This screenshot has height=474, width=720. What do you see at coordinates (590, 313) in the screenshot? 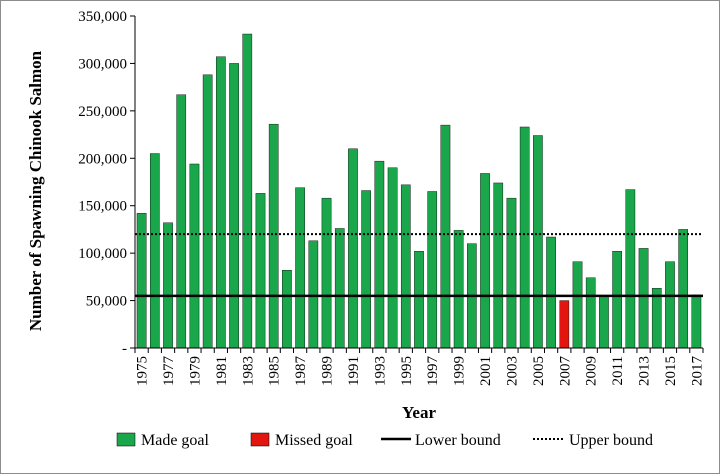
I see `bar-2009` at bounding box center [590, 313].